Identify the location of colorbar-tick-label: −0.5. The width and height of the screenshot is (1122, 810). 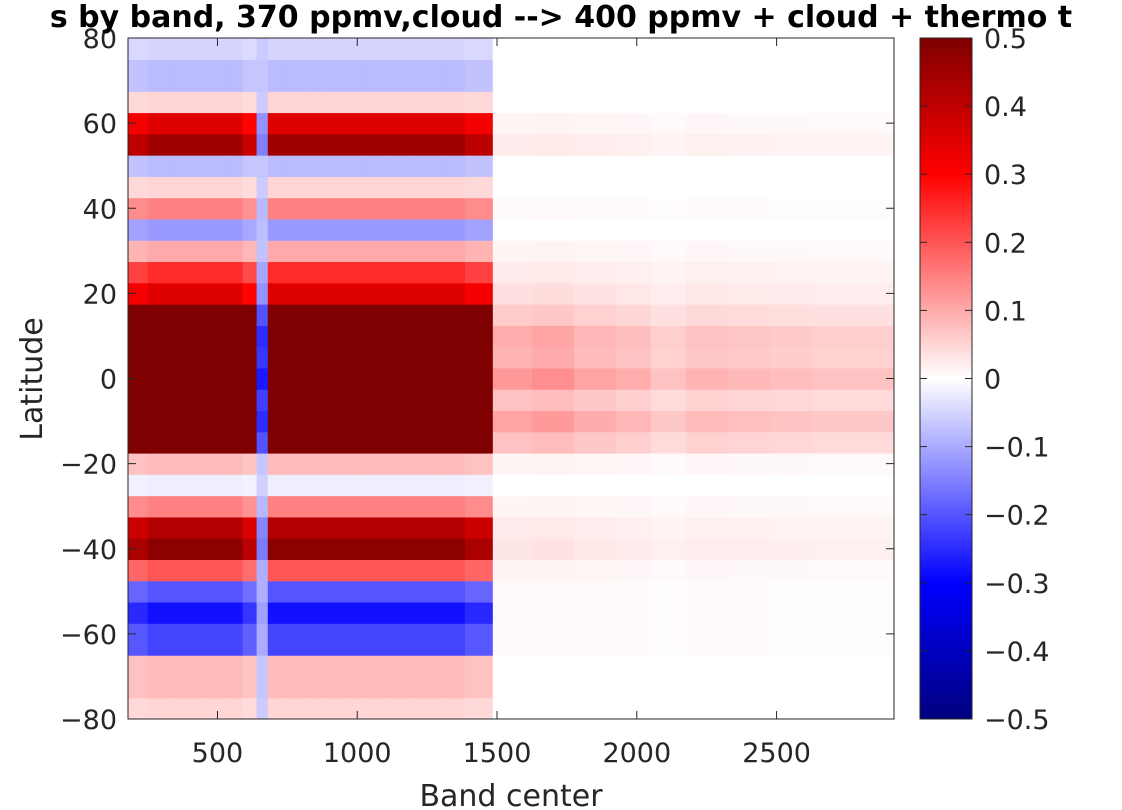
(1017, 720).